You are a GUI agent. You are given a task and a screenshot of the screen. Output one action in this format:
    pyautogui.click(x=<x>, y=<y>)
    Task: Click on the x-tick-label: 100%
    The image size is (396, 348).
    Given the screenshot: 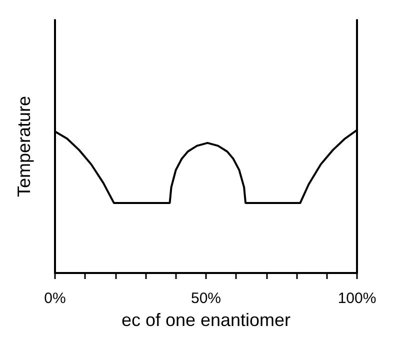 What is the action you would take?
    pyautogui.click(x=357, y=298)
    